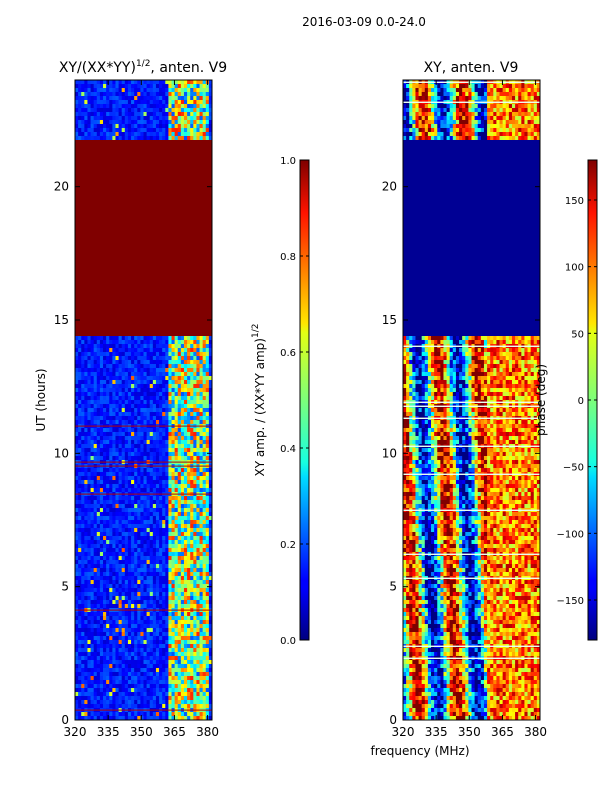 Image resolution: width=600 pixels, height=800 pixels. I want to click on left-x-tick-label: 350, so click(141, 732).